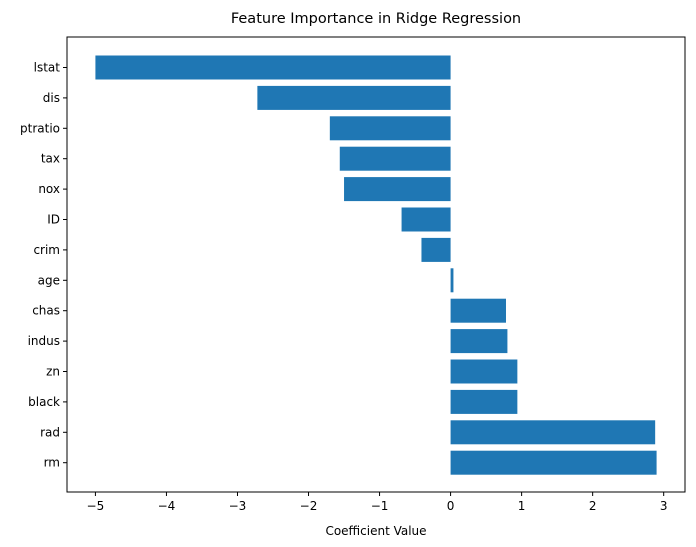  Describe the element at coordinates (397, 189) in the screenshot. I see `bar-nox` at that location.